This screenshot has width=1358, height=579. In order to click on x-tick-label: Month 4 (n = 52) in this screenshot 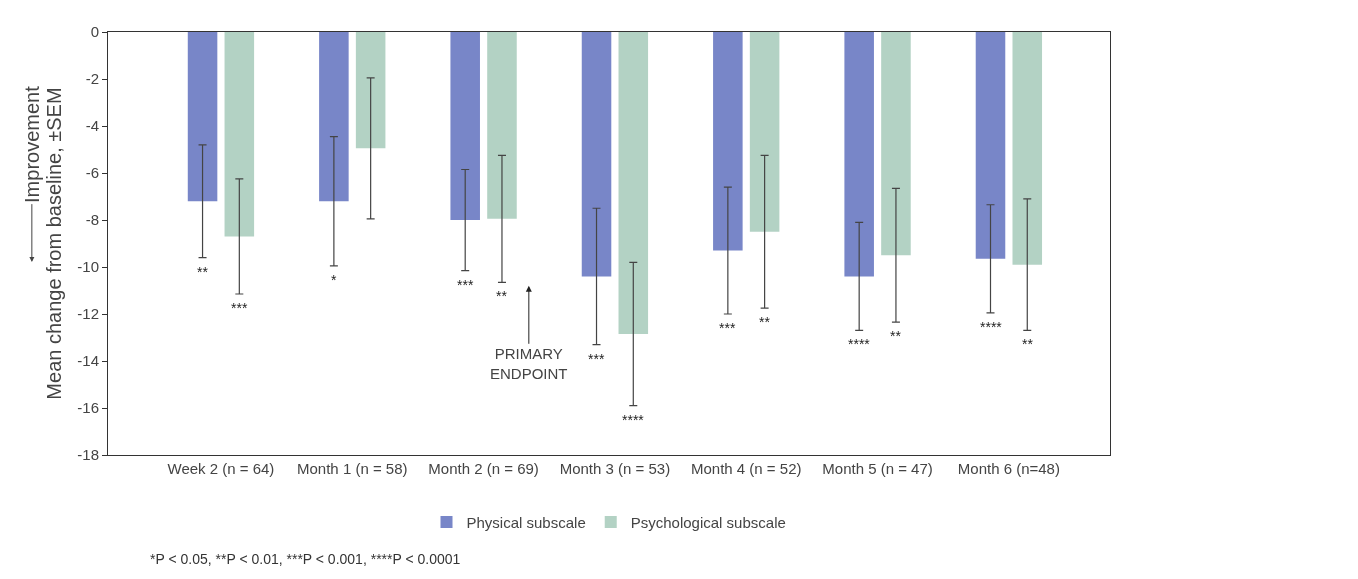, I will do `click(746, 468)`.